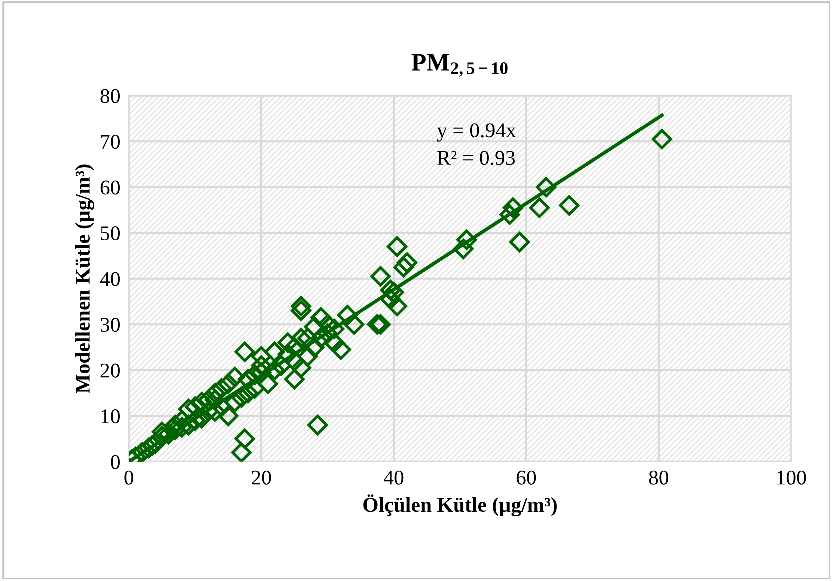 The height and width of the screenshot is (581, 833). I want to click on y-tick-label: 50, so click(110, 233).